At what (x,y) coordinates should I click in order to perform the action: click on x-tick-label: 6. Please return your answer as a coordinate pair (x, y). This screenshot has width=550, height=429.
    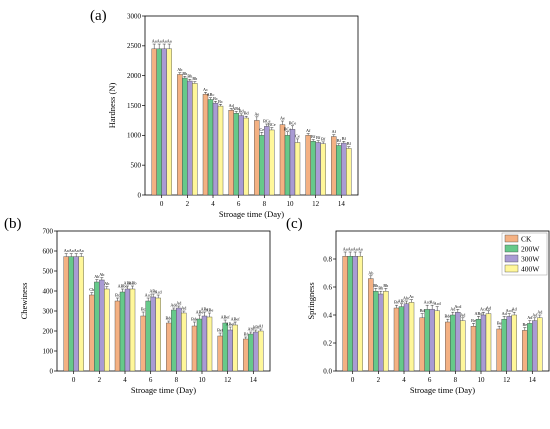
    Looking at the image, I should click on (430, 380).